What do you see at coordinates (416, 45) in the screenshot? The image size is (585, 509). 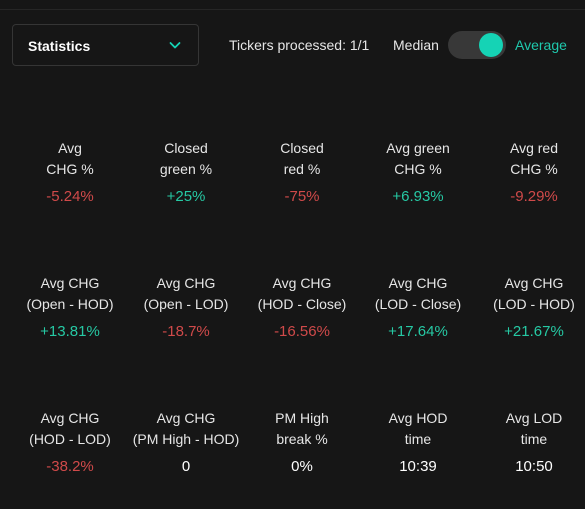 I see `toggle-label-median: Median` at bounding box center [416, 45].